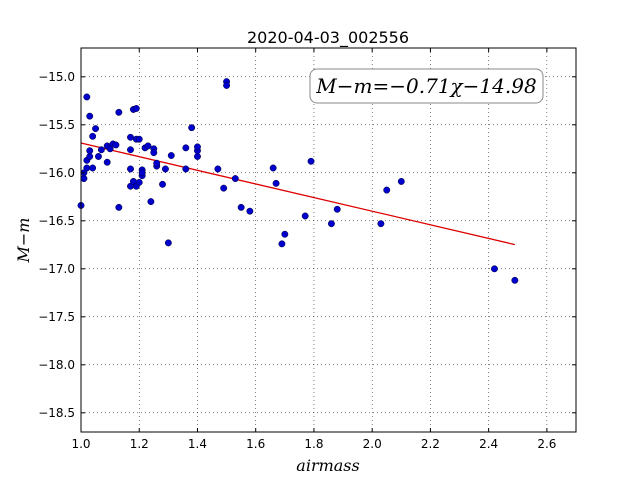 The width and height of the screenshot is (640, 480). What do you see at coordinates (80, 444) in the screenshot?
I see `x-tick-label: 1.0` at bounding box center [80, 444].